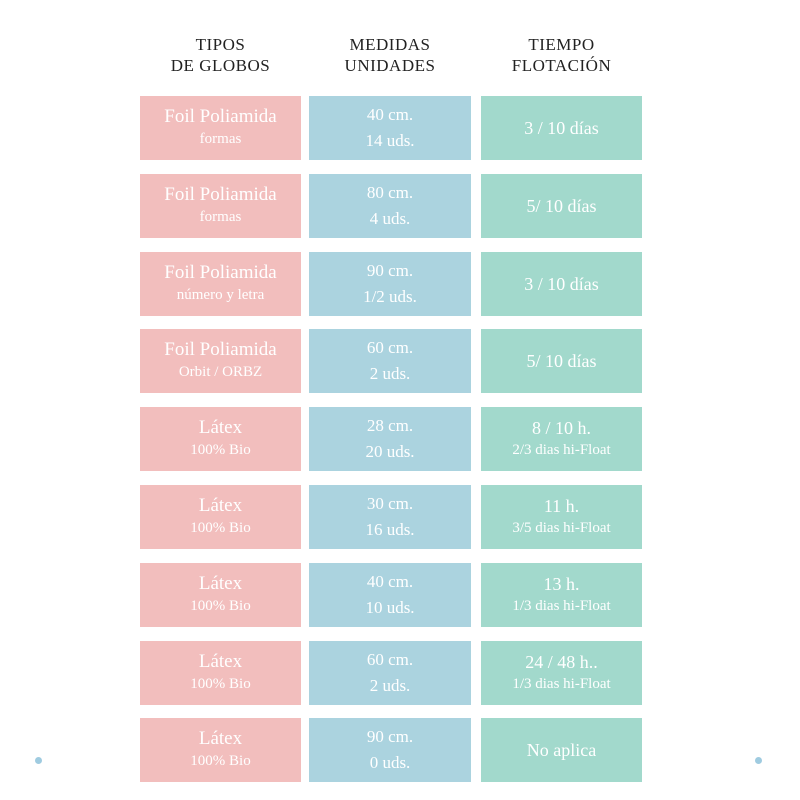 The height and width of the screenshot is (800, 800). I want to click on cell-text: 3/5 dias hi-Float, so click(561, 528).